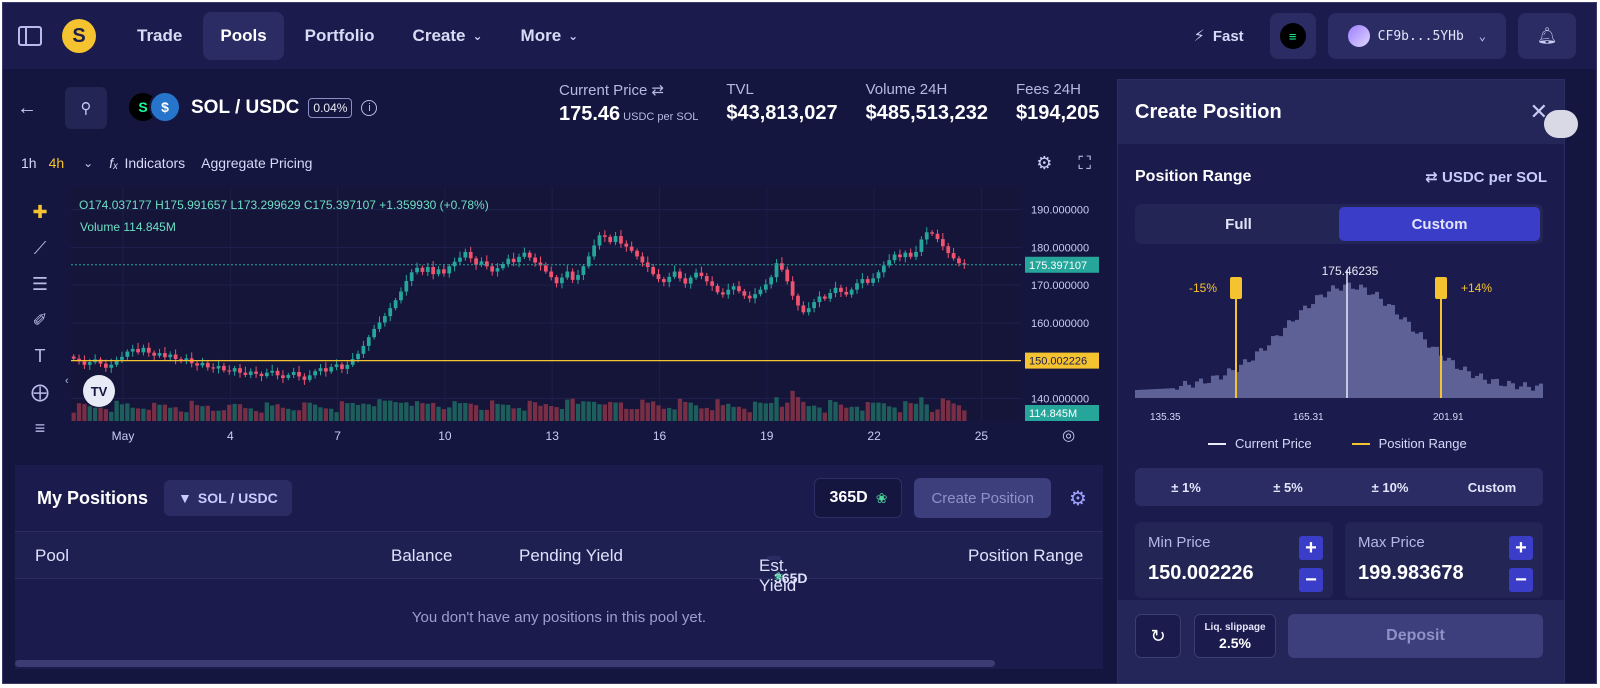  I want to click on timeframe-1h: 1h, so click(29, 163).